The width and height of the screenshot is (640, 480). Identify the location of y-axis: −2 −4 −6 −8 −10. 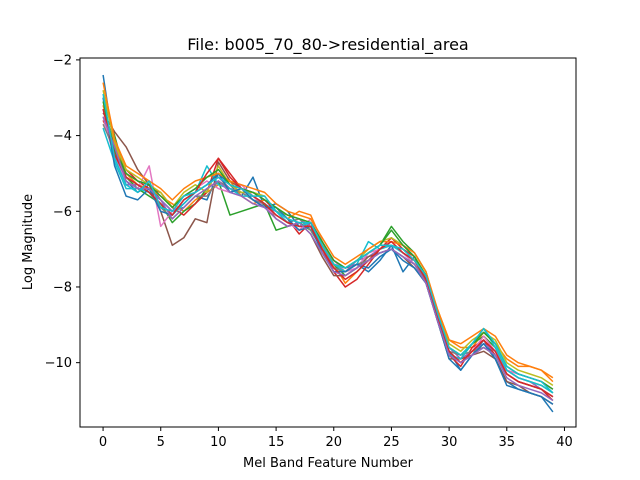
(62, 212).